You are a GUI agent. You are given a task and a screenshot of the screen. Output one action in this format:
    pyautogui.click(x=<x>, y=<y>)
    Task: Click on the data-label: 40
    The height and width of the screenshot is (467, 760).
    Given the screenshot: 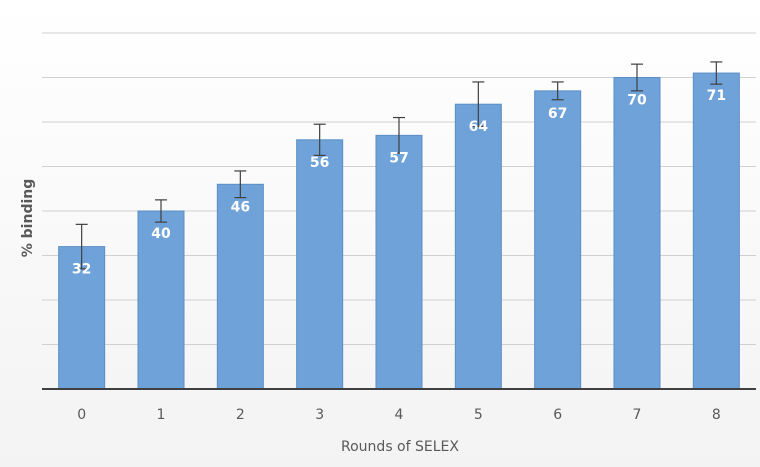 What is the action you would take?
    pyautogui.click(x=161, y=234)
    